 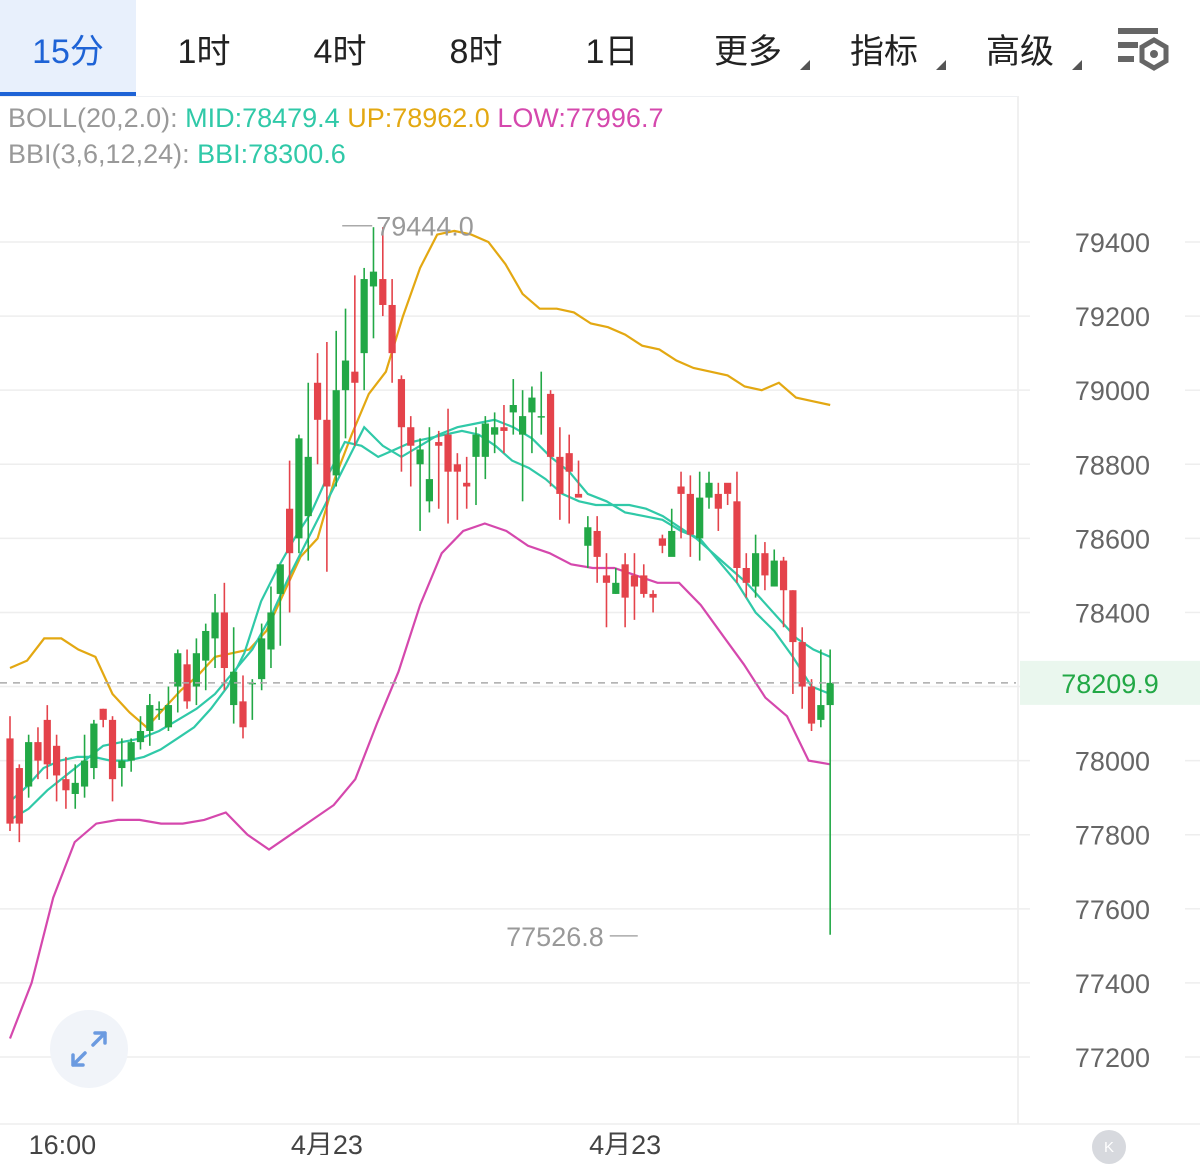 I want to click on high-price-label: 79444.0, so click(x=425, y=227).